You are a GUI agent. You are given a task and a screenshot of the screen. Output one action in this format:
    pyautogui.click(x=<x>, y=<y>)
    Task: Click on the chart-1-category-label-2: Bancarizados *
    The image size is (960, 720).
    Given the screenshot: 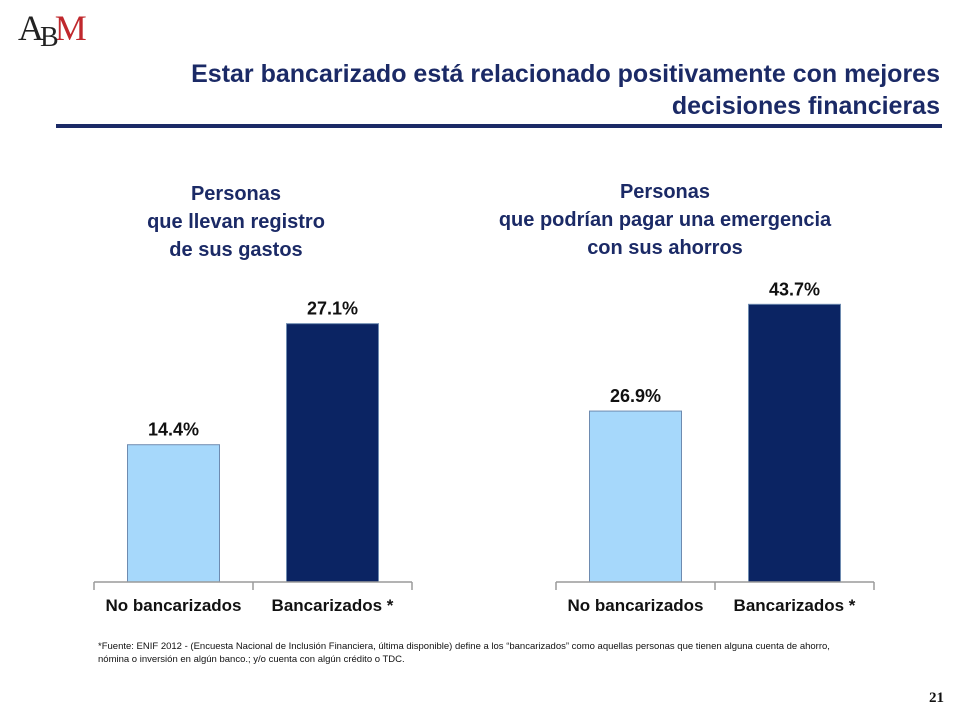 What is the action you would take?
    pyautogui.click(x=333, y=605)
    